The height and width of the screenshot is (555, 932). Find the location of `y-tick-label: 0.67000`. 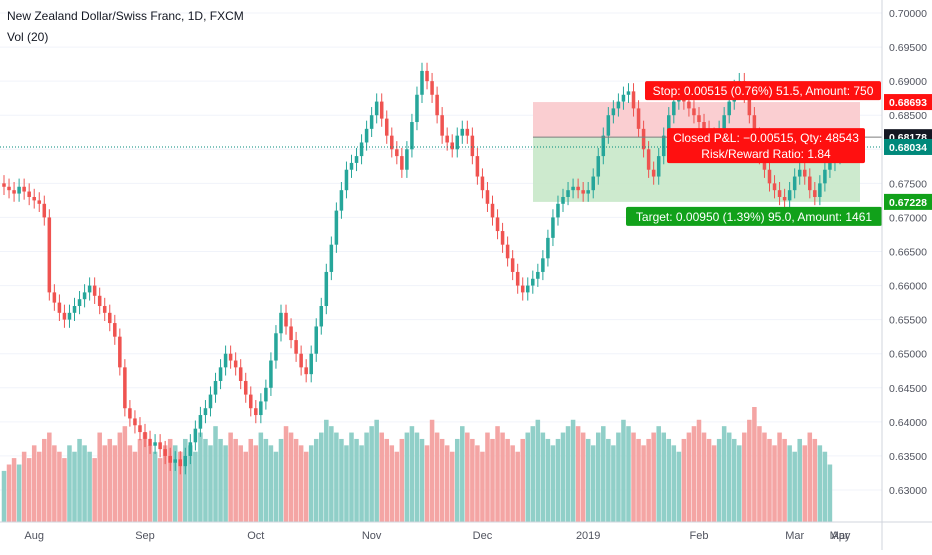

y-tick-label: 0.67000 is located at coordinates (908, 218).